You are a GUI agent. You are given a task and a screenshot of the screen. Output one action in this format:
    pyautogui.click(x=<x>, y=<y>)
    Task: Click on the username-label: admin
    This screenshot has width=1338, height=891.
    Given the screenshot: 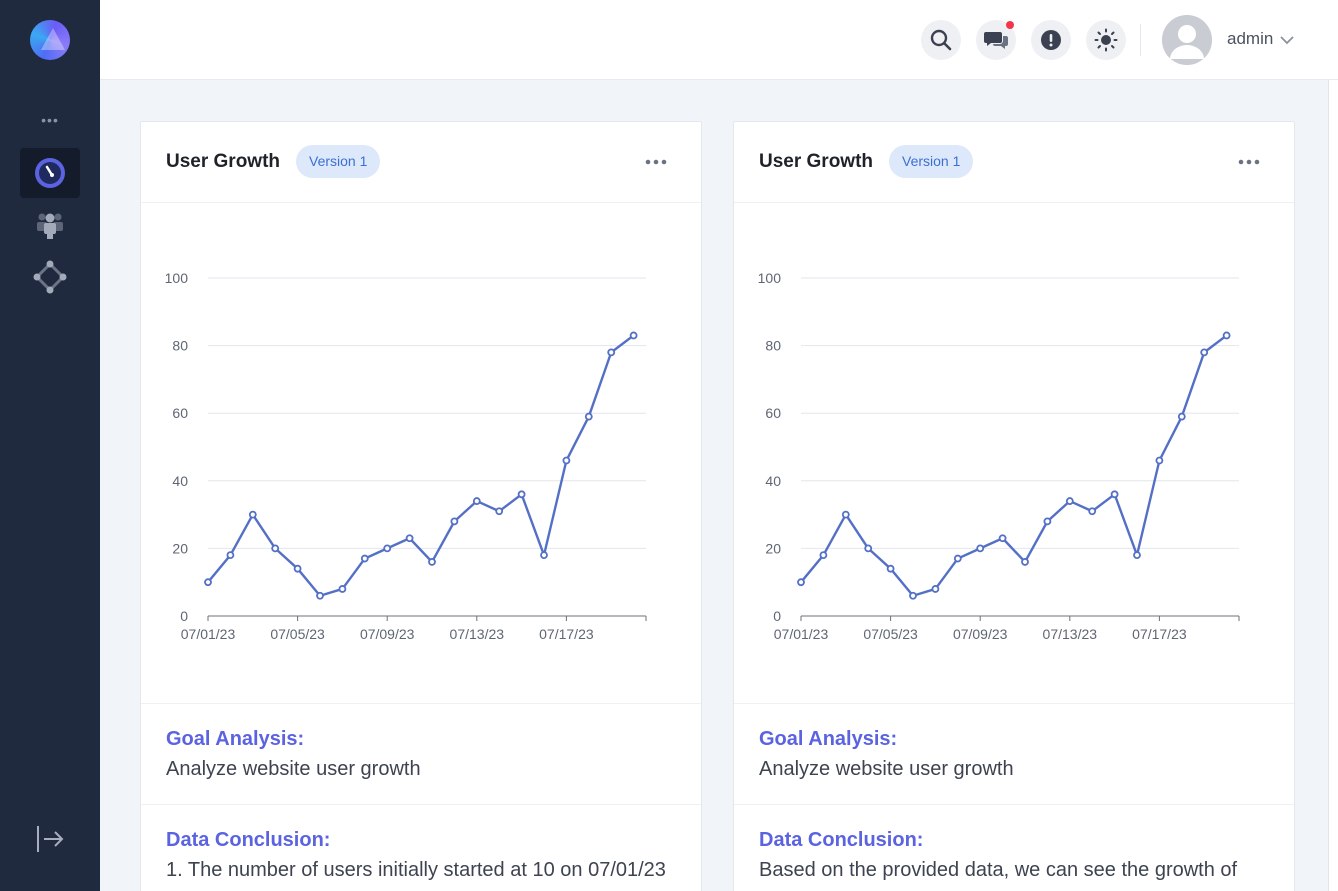 What is the action you would take?
    pyautogui.click(x=1250, y=38)
    